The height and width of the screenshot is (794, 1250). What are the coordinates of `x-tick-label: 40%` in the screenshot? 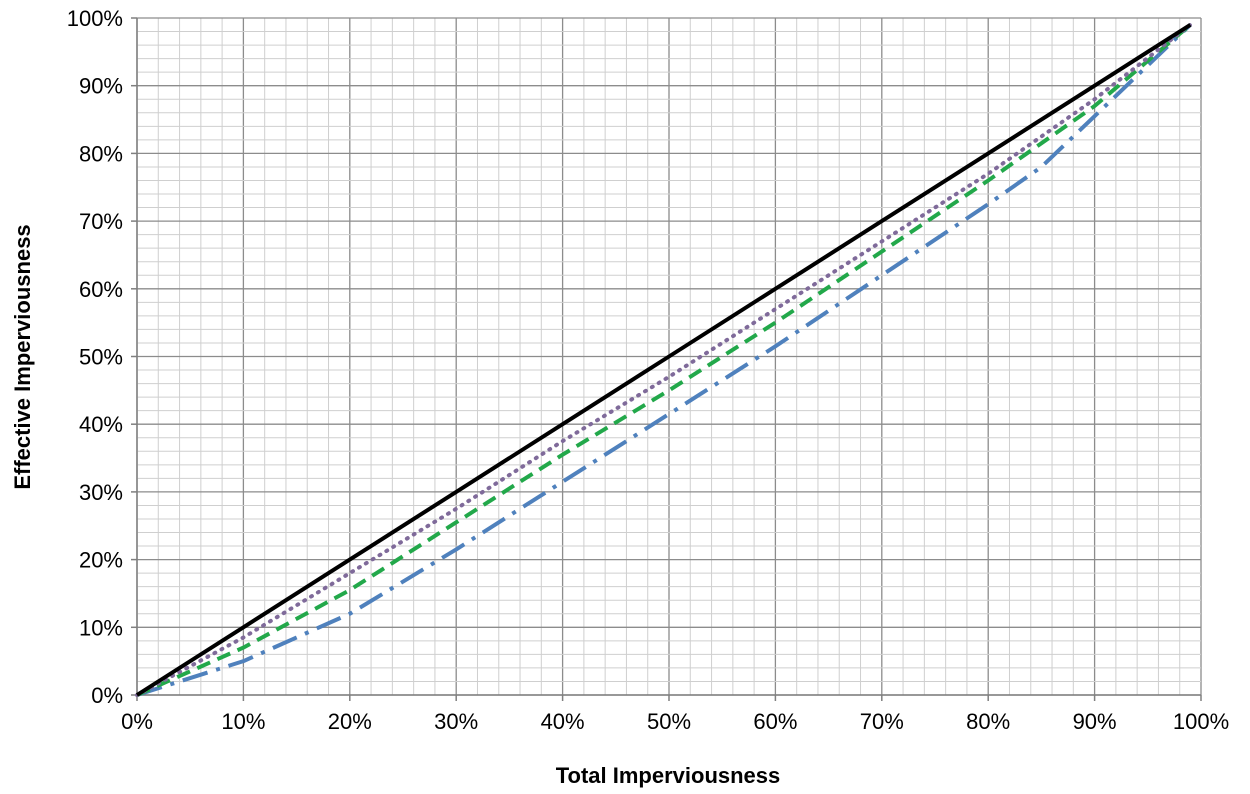 It's located at (563, 721).